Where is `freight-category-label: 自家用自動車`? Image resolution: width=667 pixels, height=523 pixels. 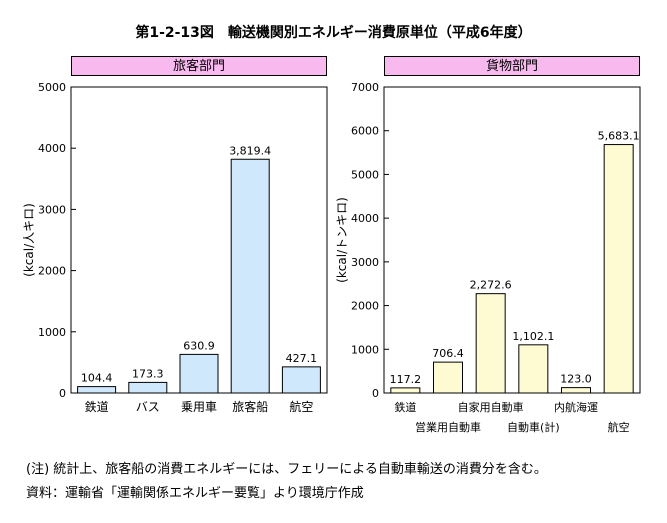 freight-category-label: 自家用自動車 is located at coordinates (491, 407).